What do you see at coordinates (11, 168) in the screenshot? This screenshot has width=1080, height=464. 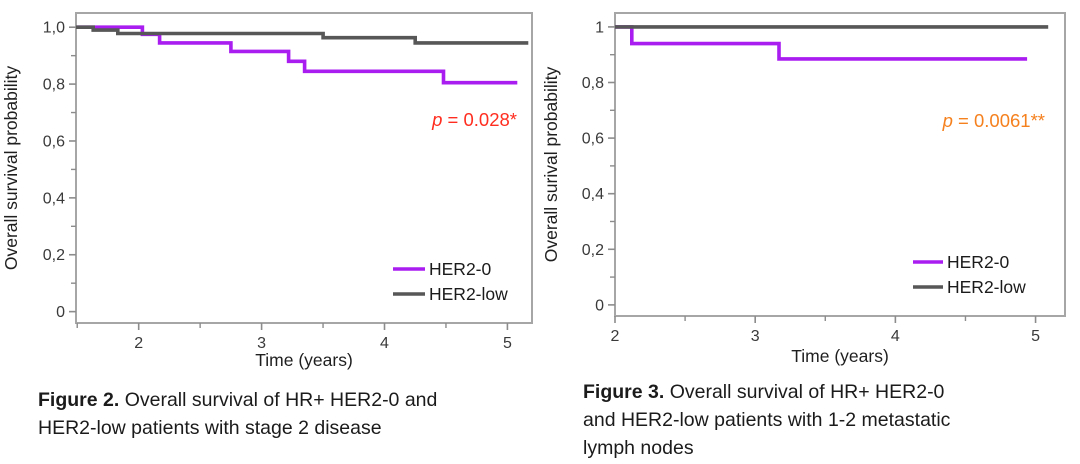 I see `y-axis-title: Overall survival probability` at bounding box center [11, 168].